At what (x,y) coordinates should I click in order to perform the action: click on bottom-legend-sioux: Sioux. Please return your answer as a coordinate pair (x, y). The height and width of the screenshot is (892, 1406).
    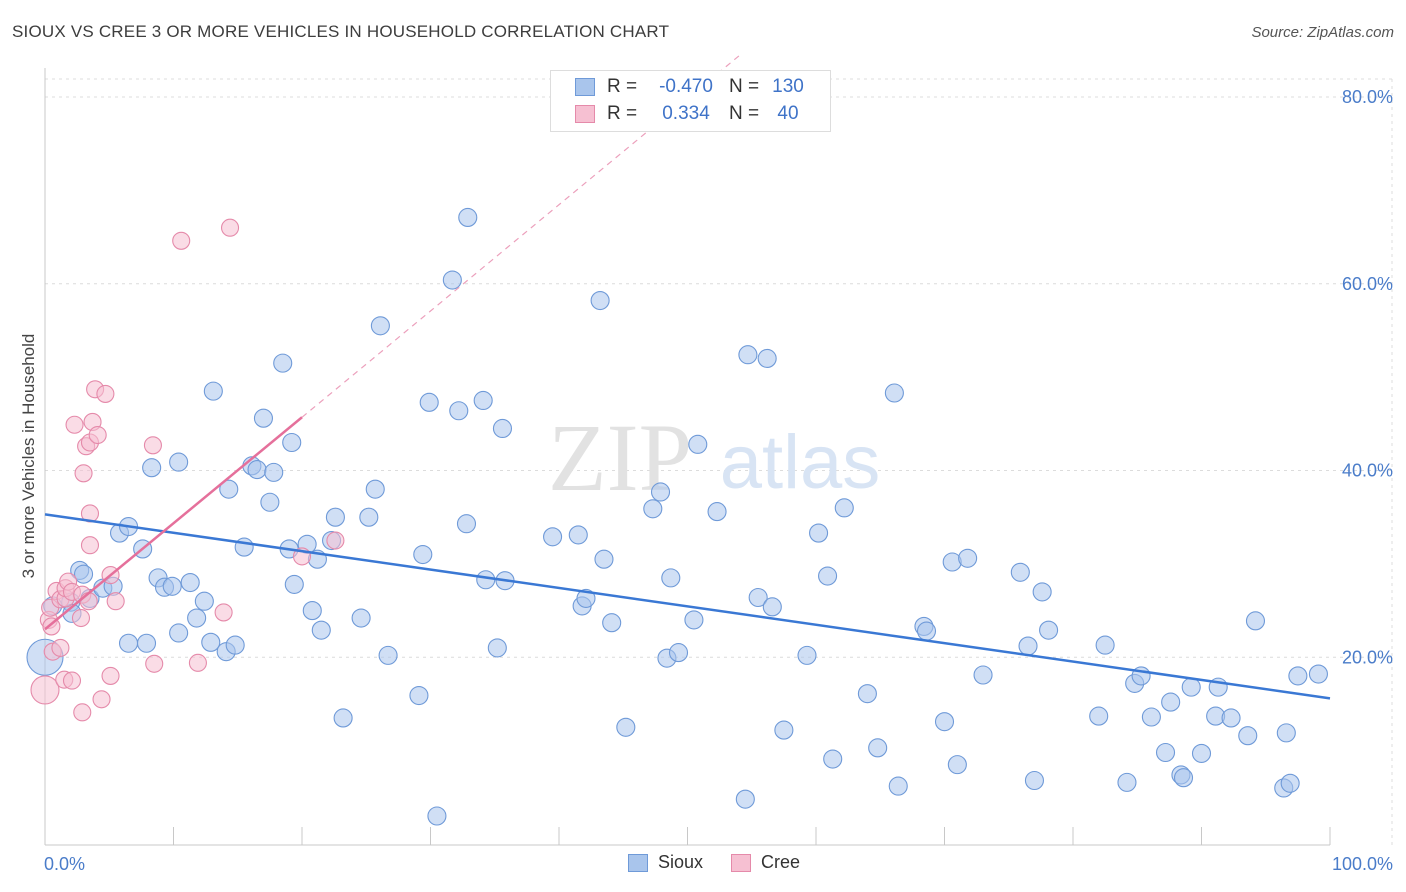
    Looking at the image, I should click on (665, 862).